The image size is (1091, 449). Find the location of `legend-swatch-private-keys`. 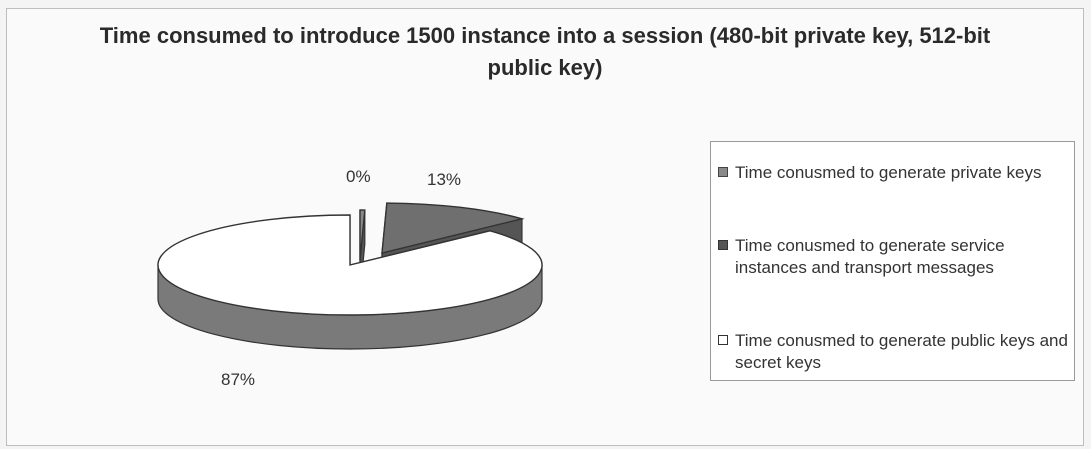

legend-swatch-private-keys is located at coordinates (723, 172).